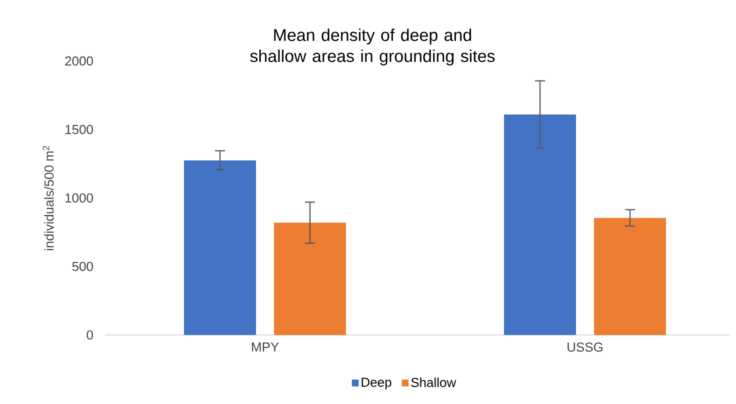  I want to click on y-tick-label: 1500, so click(79, 129).